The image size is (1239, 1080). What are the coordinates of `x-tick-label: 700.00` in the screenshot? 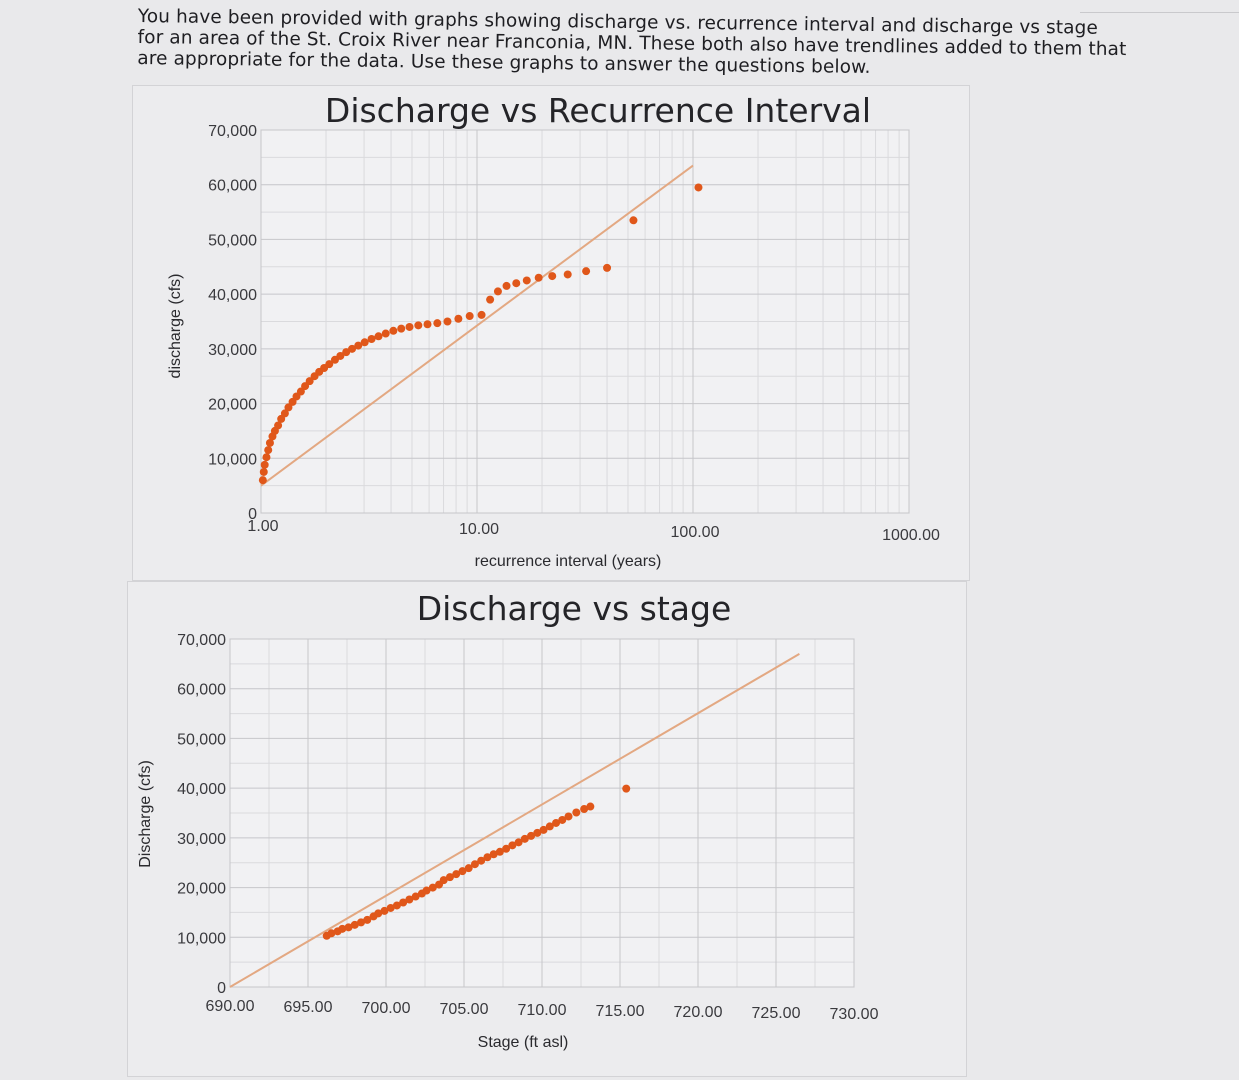 It's located at (386, 1008).